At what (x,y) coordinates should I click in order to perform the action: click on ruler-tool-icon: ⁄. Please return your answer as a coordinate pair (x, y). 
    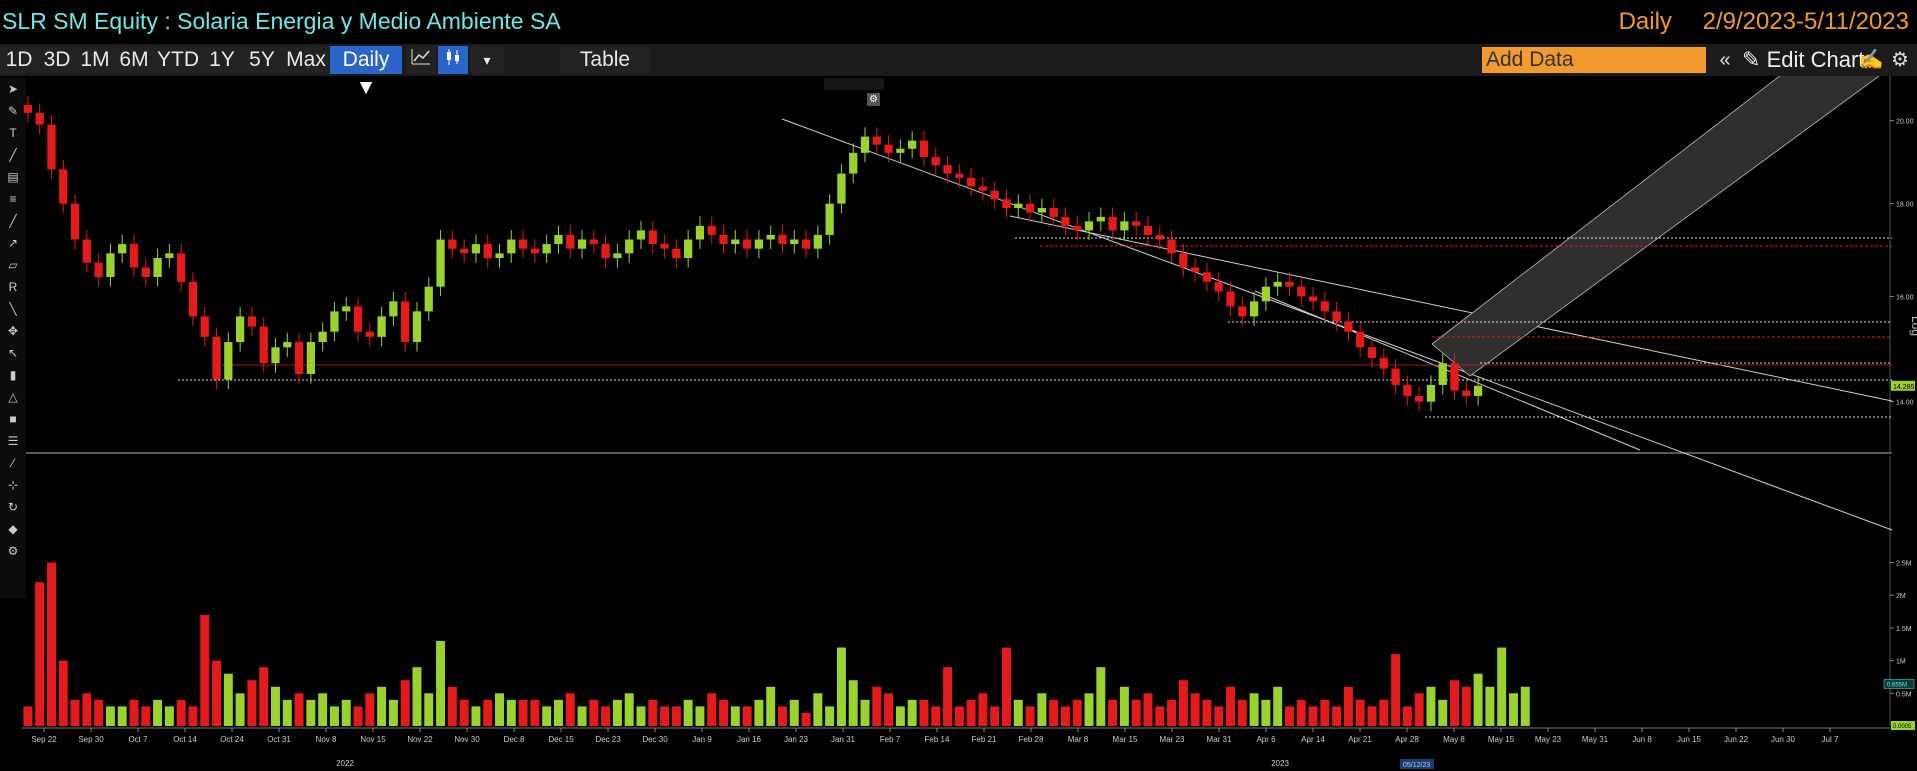
    Looking at the image, I should click on (12, 463).